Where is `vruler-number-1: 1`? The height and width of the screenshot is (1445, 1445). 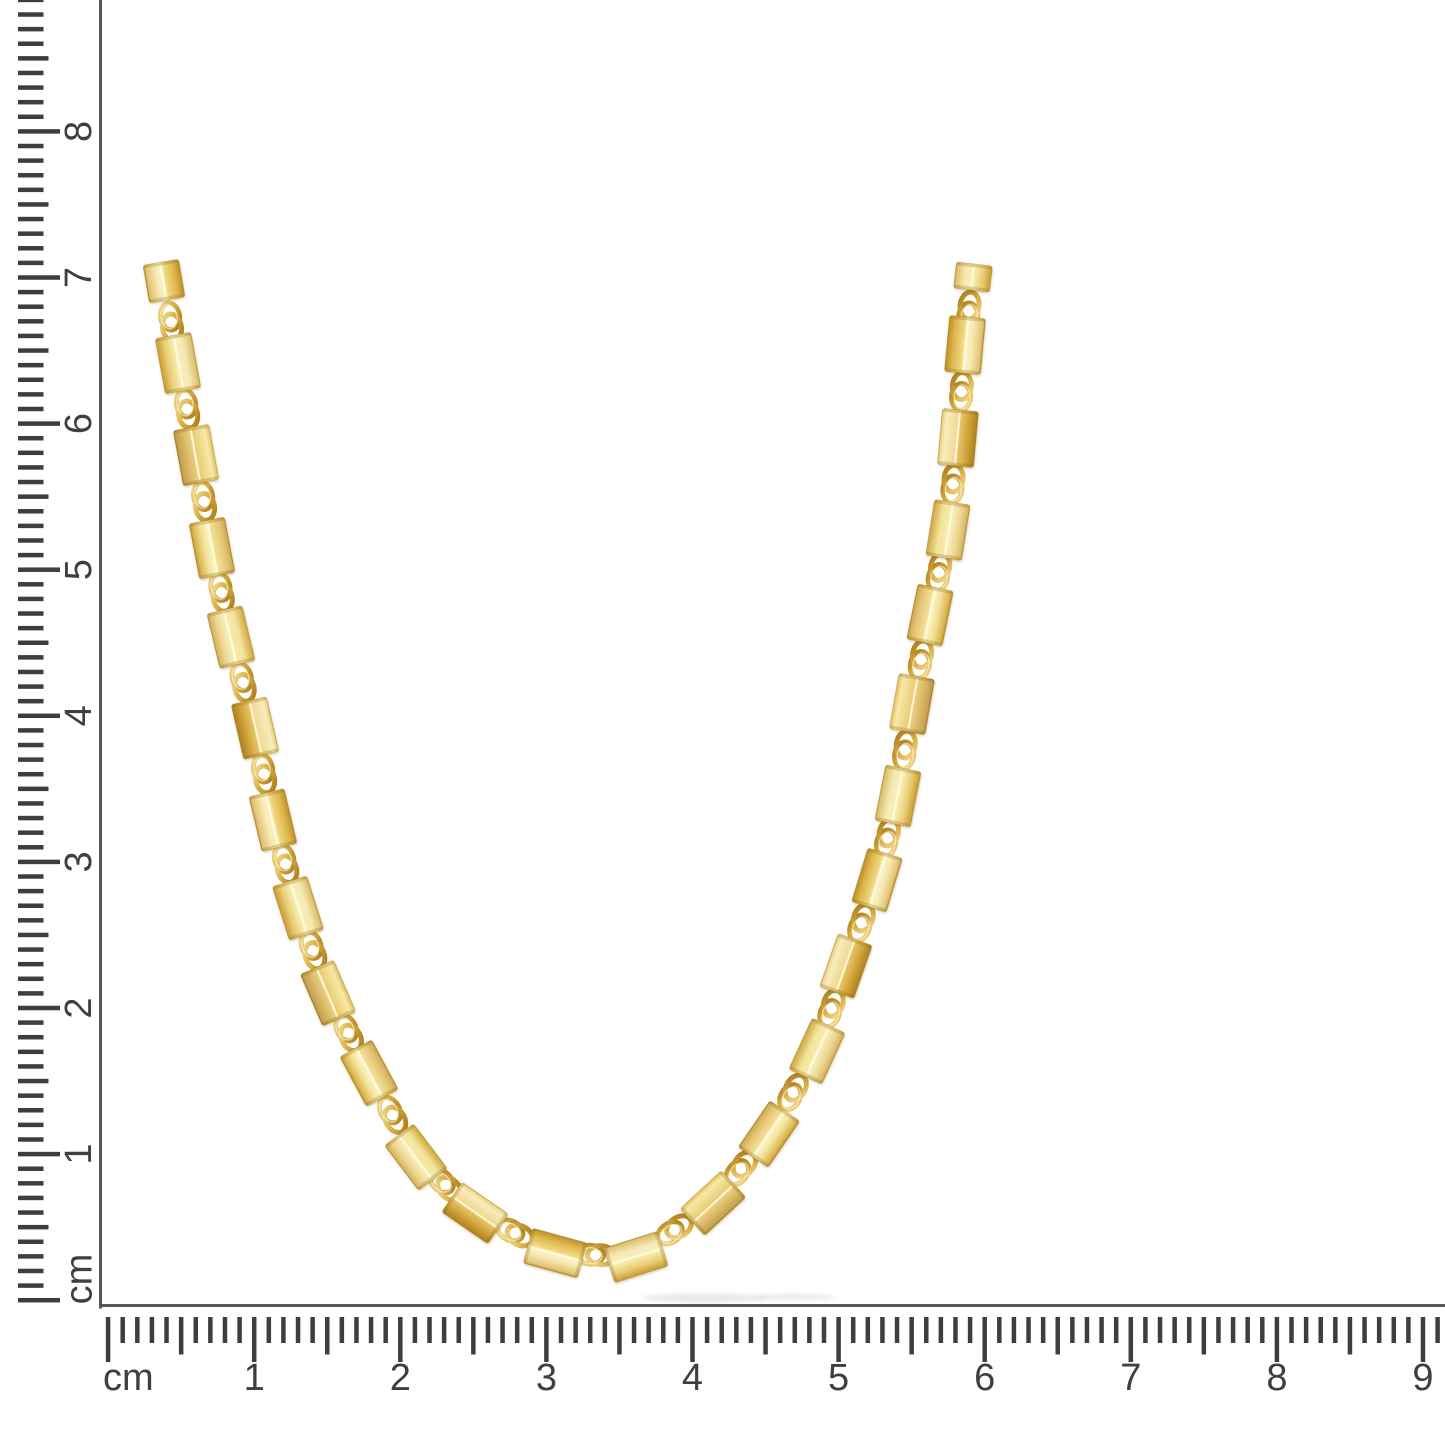 vruler-number-1: 1 is located at coordinates (79, 1154).